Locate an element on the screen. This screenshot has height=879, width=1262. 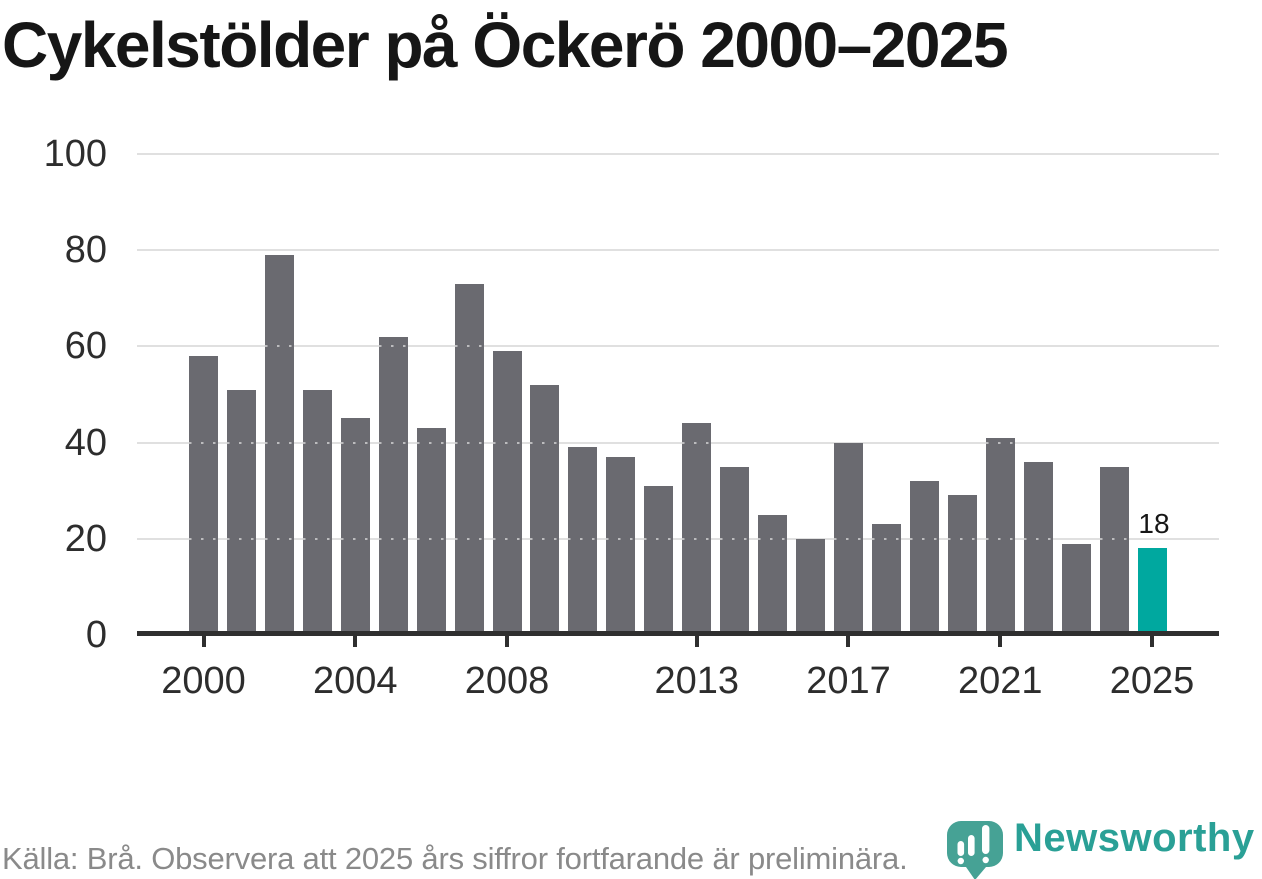
bar-2001 is located at coordinates (241, 512).